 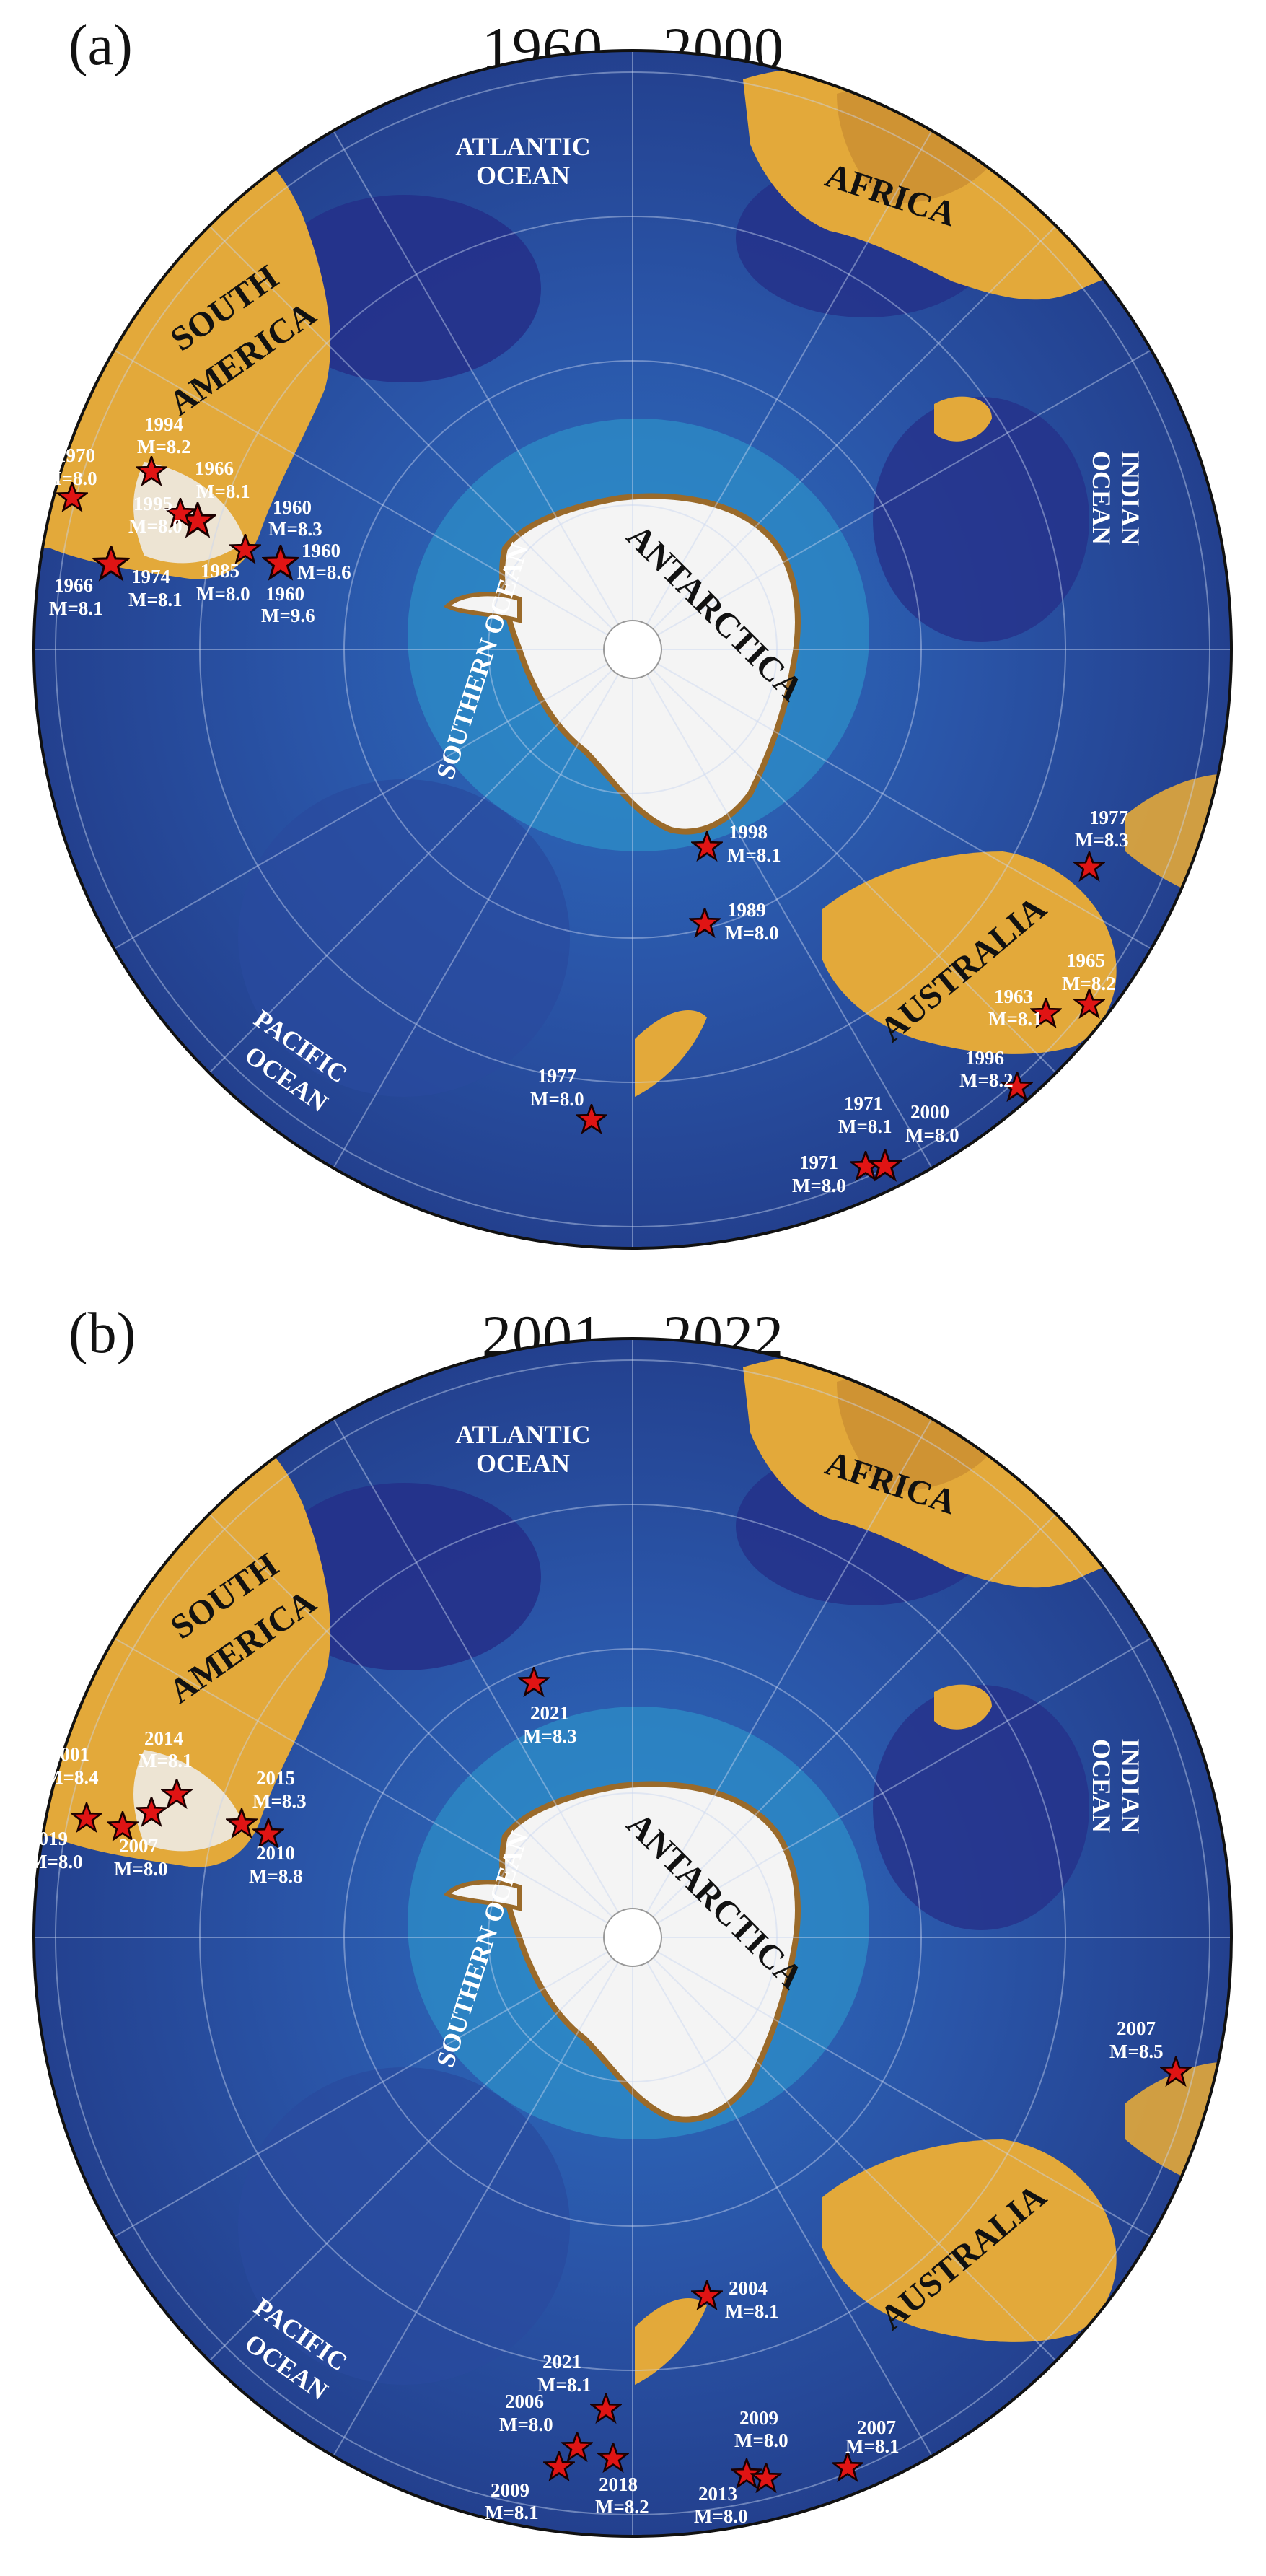 What do you see at coordinates (163, 424) in the screenshot?
I see `event-year: 1994` at bounding box center [163, 424].